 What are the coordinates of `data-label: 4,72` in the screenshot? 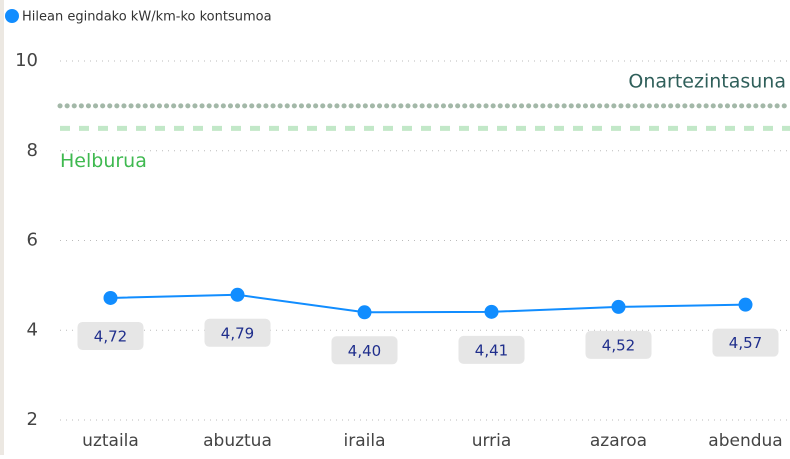 It's located at (110, 336).